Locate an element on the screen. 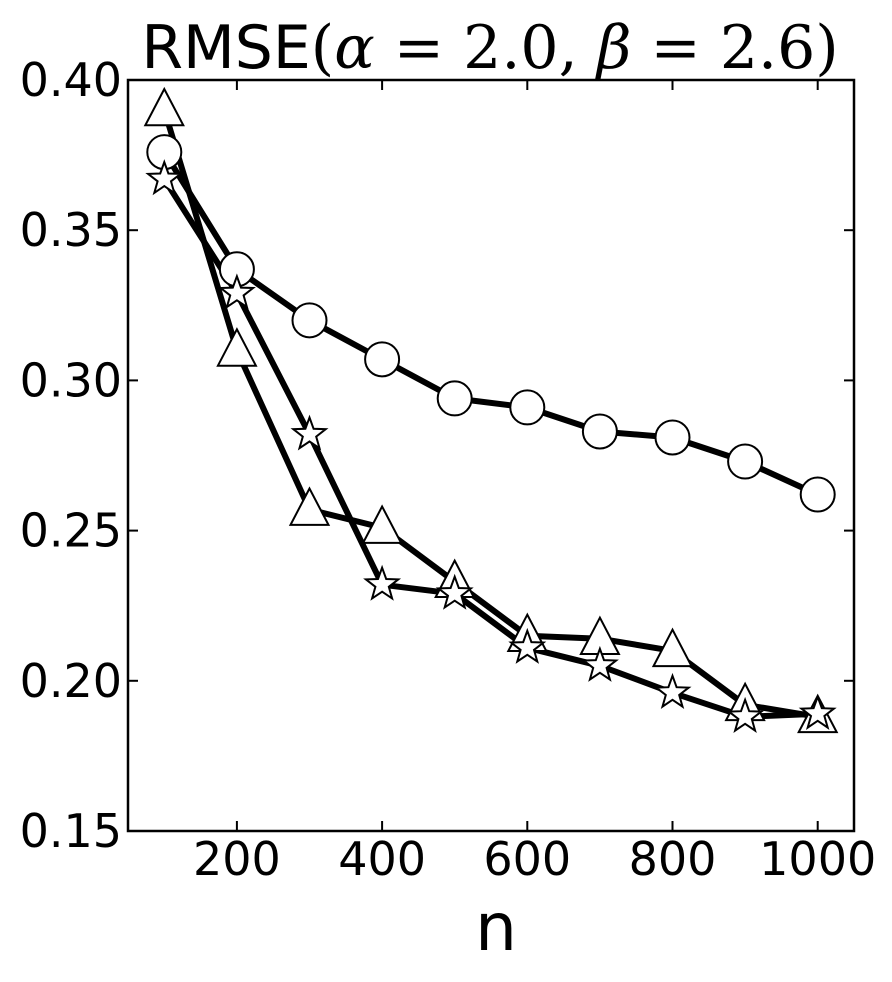 Image resolution: width=892 pixels, height=982 pixels. y-tick-label: 0.30 is located at coordinates (71, 380).